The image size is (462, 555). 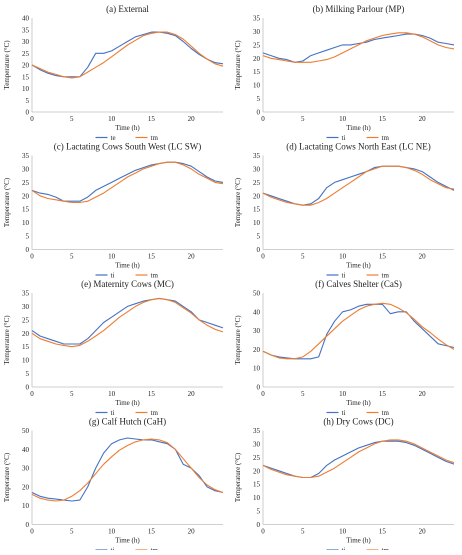 What do you see at coordinates (358, 422) in the screenshot?
I see `chart-title: (h) Dry Cows (DC)` at bounding box center [358, 422].